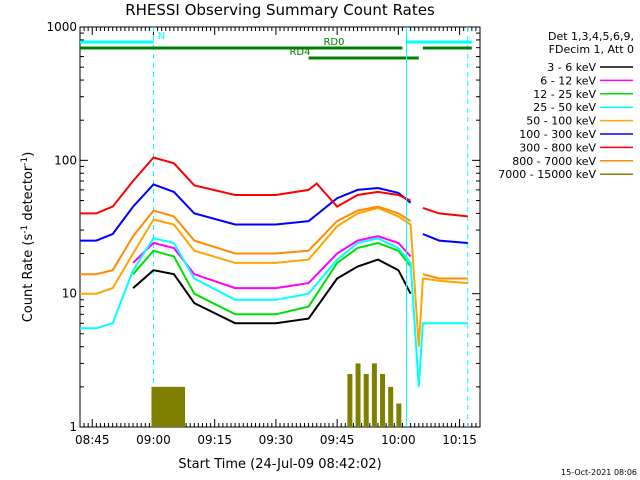 This screenshot has height=480, width=640. I want to click on x-tick-label: 09:00, so click(153, 440).